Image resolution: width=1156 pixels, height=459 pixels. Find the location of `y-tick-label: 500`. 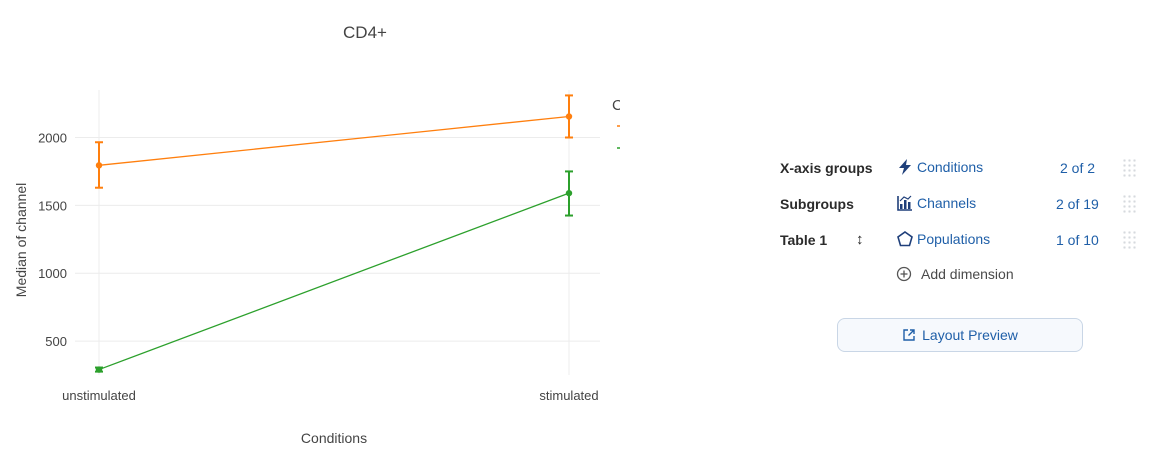

y-tick-label: 500 is located at coordinates (56, 341).